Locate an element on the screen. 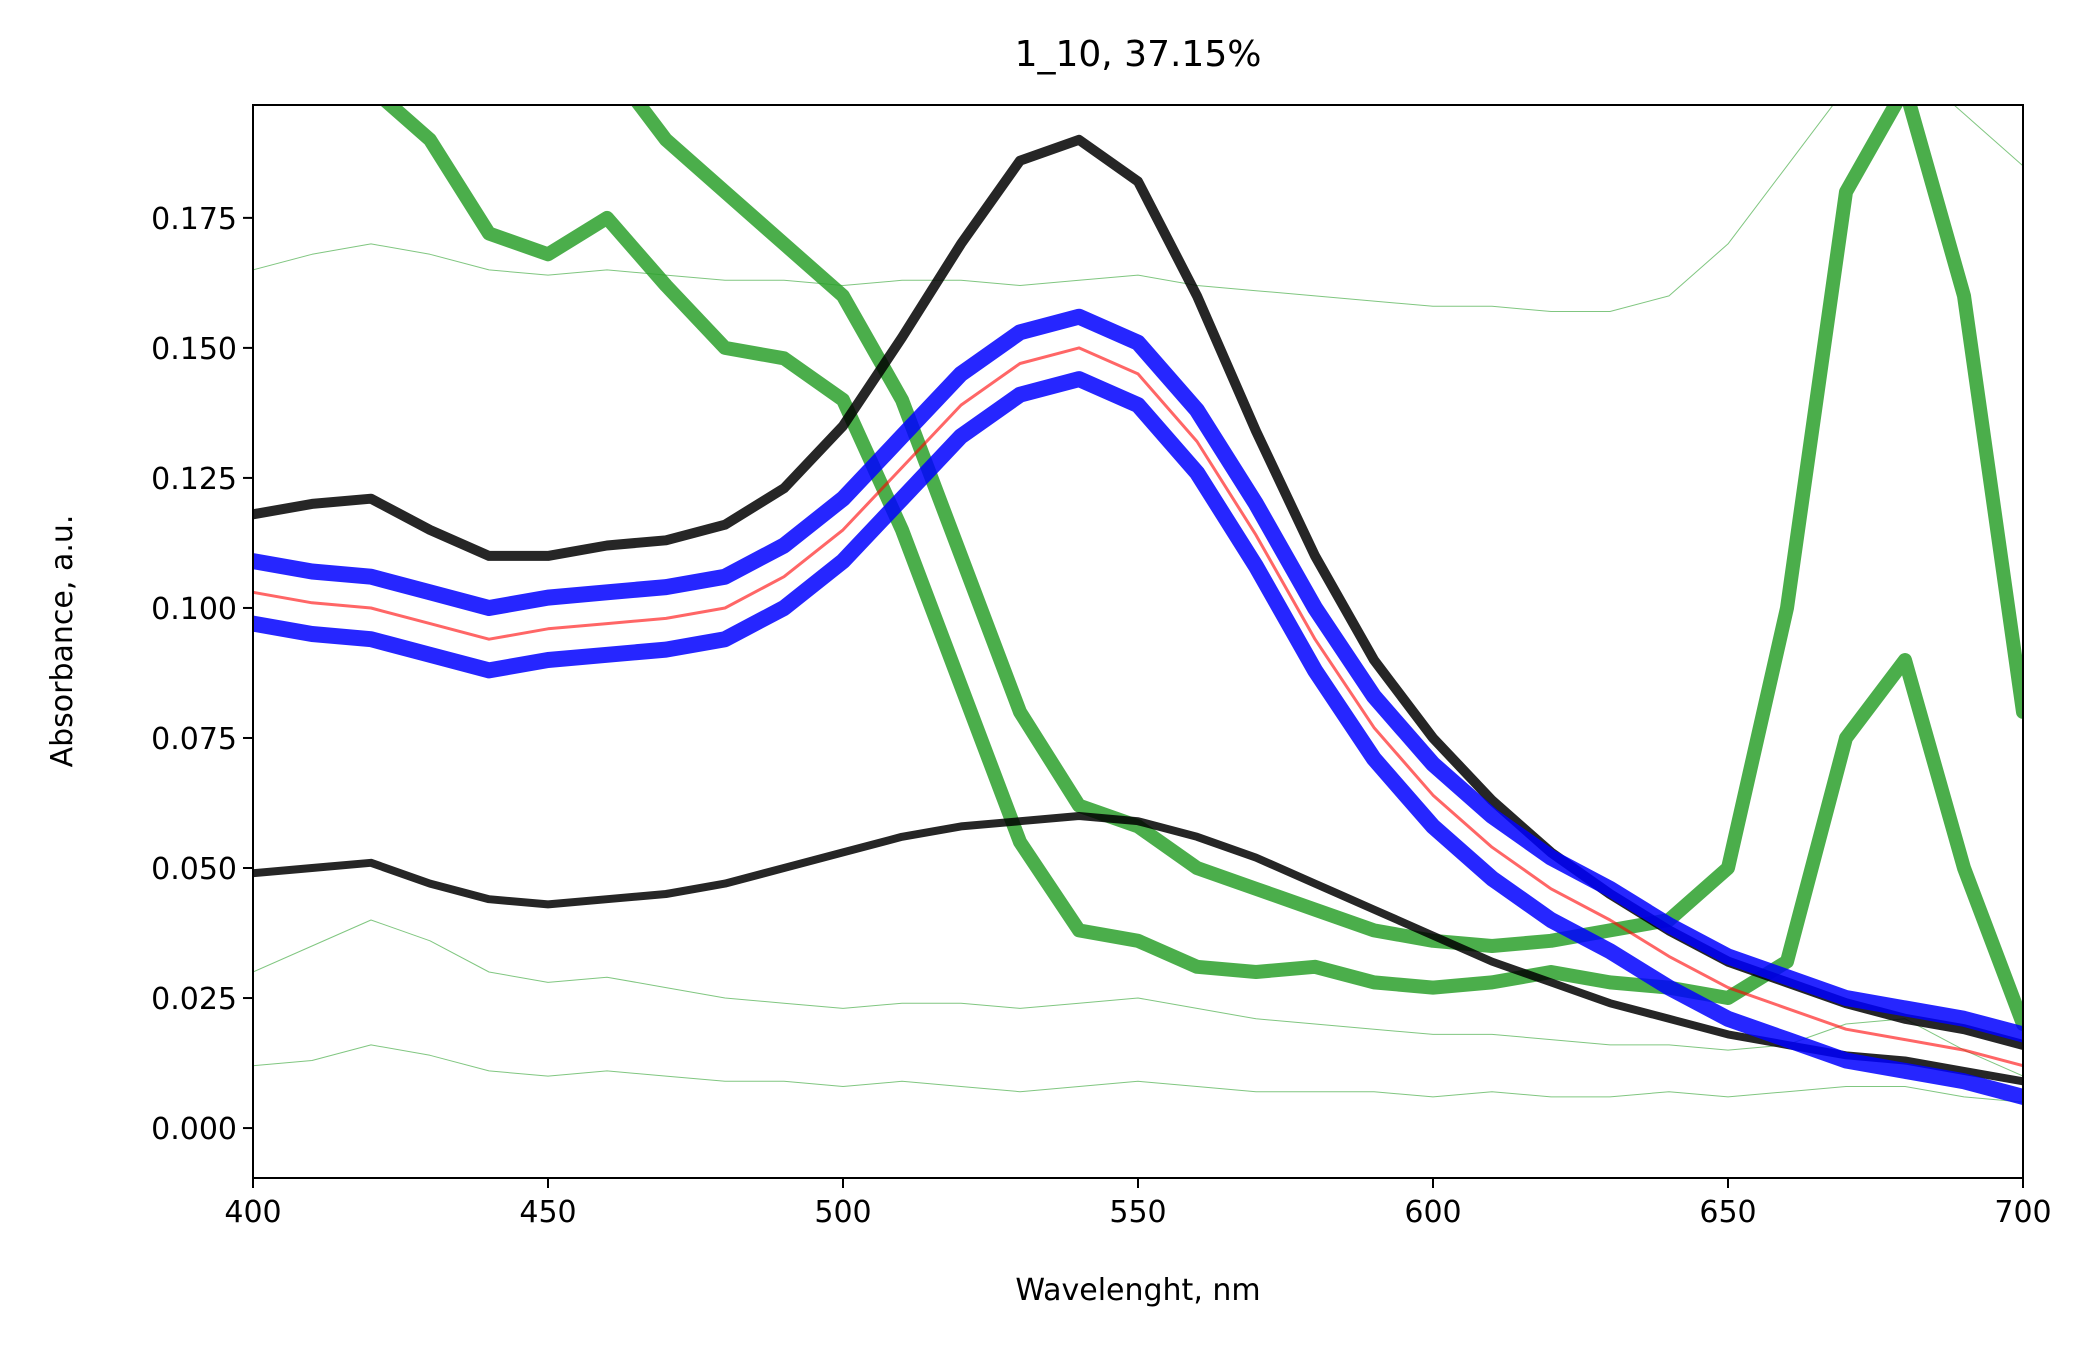 The height and width of the screenshot is (1350, 2100). x-tick-label: 400 is located at coordinates (252, 1212).